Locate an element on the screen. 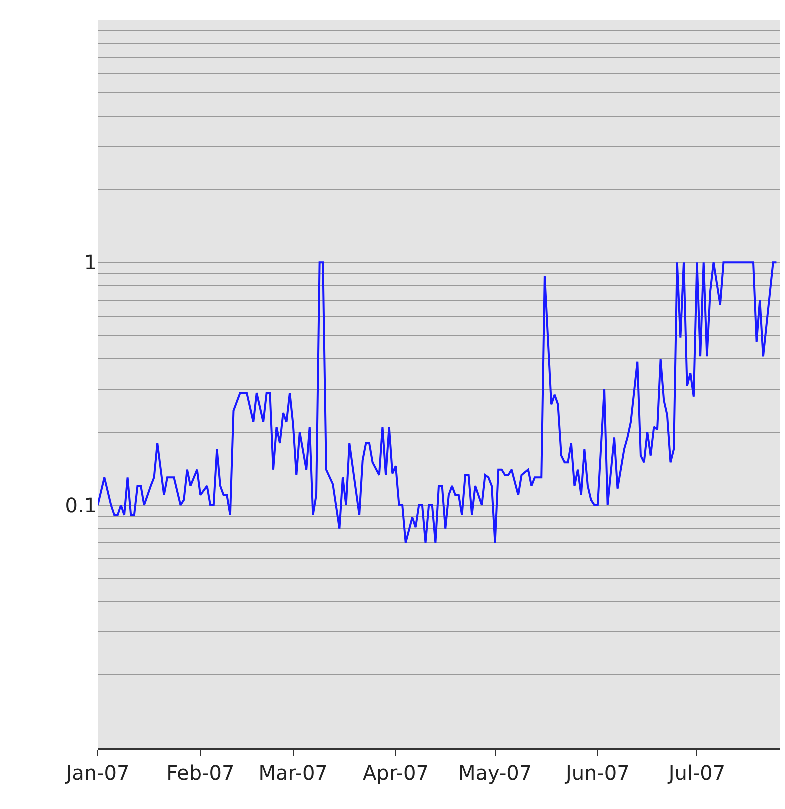  y-tick-label: 0.1 is located at coordinates (81, 505).